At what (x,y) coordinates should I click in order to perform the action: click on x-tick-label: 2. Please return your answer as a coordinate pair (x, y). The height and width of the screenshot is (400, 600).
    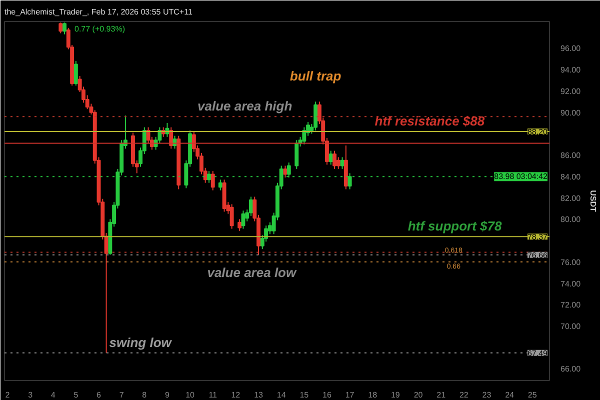
    Looking at the image, I should click on (7, 395).